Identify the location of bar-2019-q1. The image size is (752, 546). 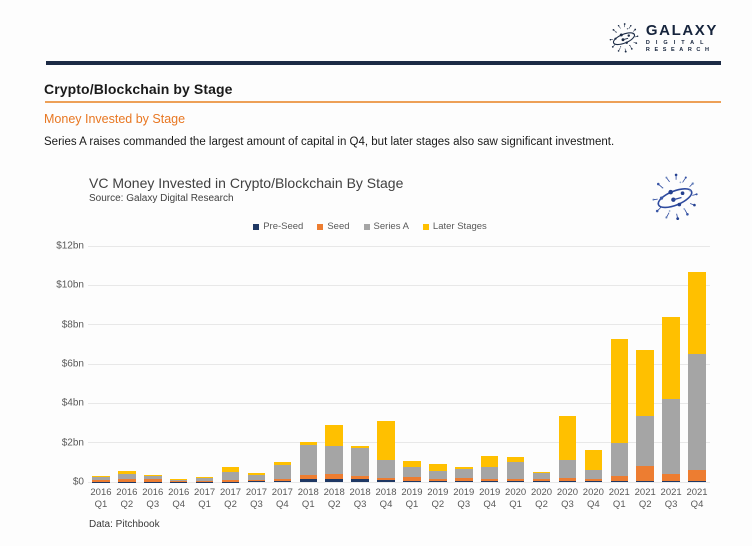
(412, 471).